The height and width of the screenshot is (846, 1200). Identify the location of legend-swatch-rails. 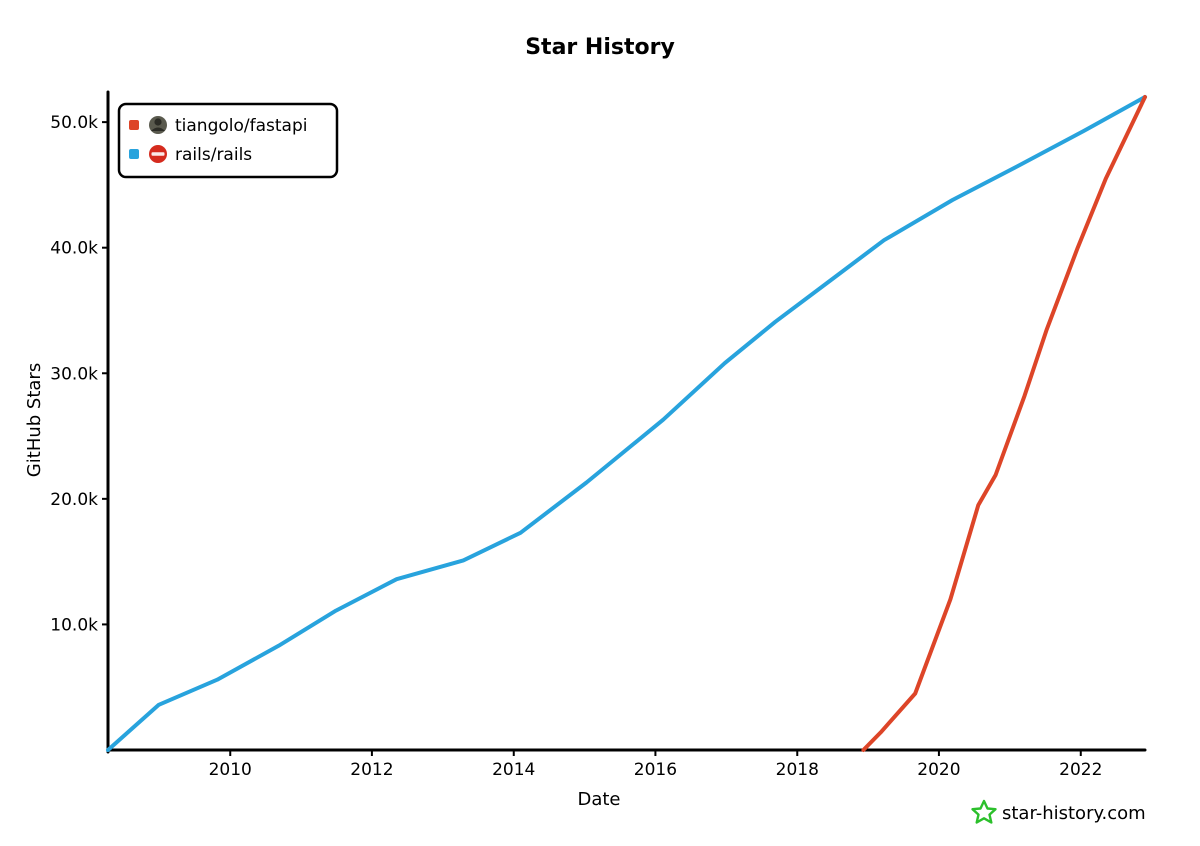
(134, 154).